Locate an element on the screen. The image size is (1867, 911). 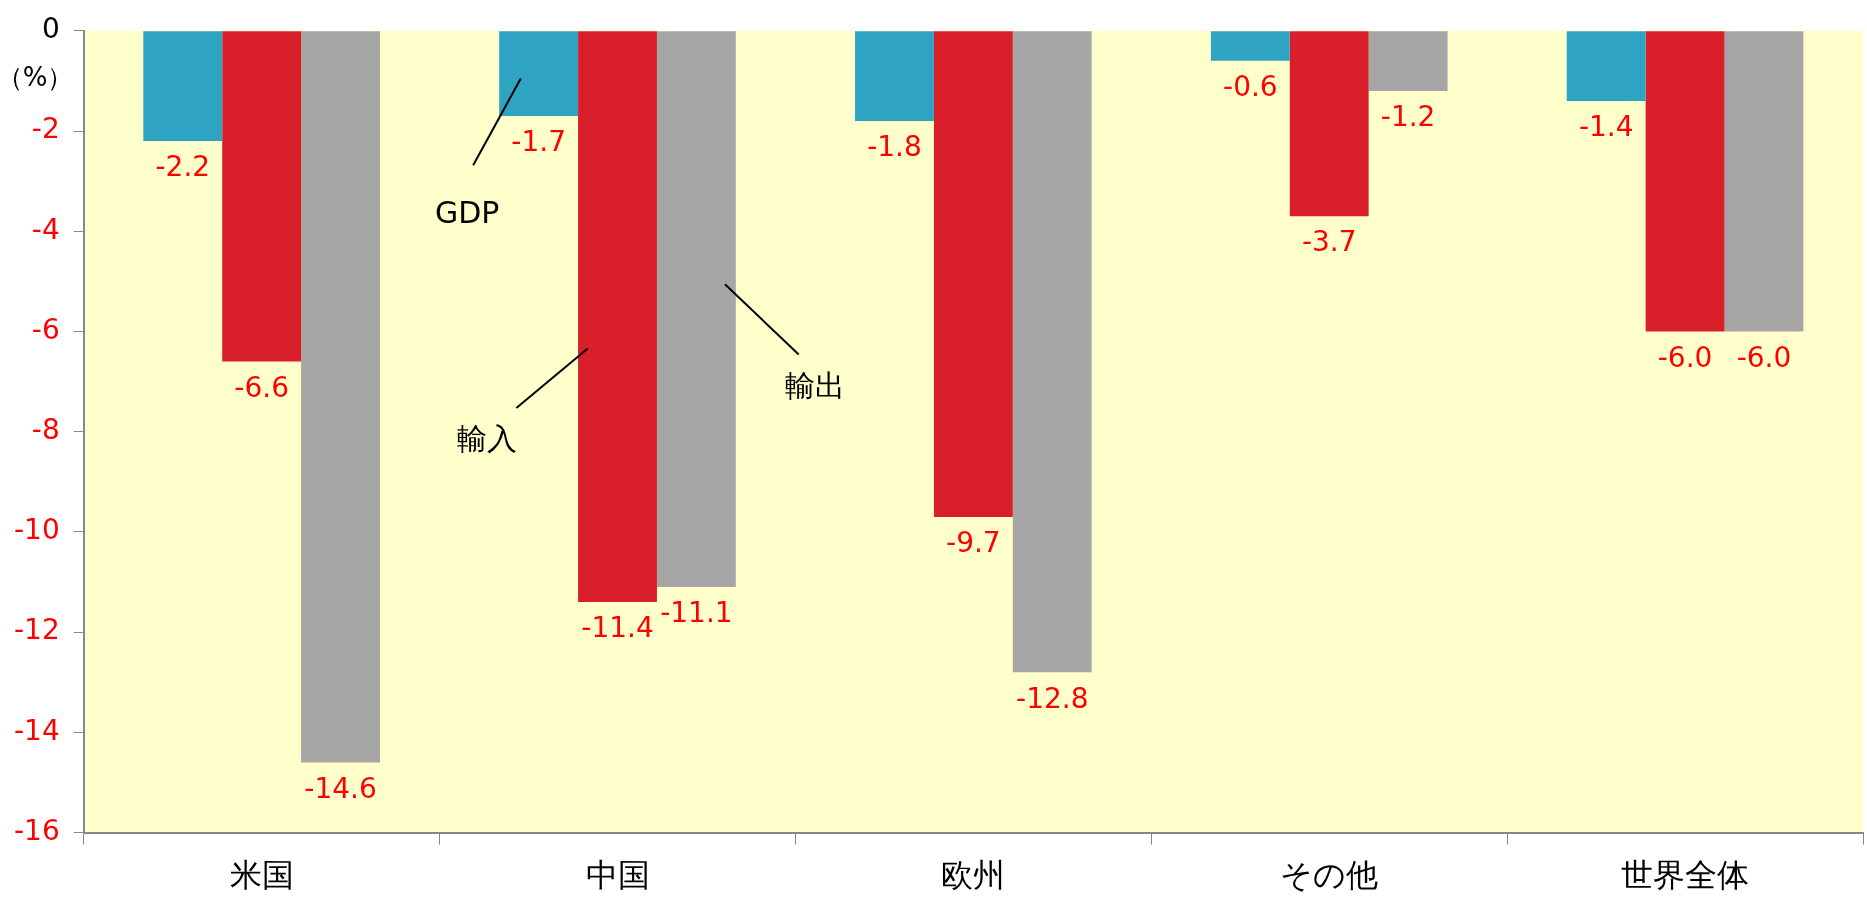
x-tick-label: 欧州 is located at coordinates (973, 875).